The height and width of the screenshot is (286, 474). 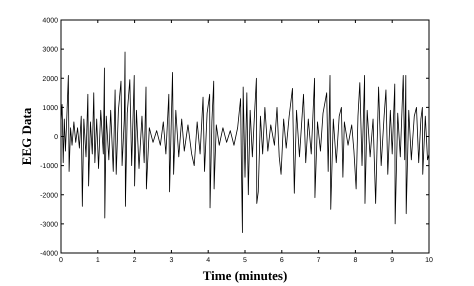 I want to click on x-axis-title: Time (minutes), so click(x=245, y=275).